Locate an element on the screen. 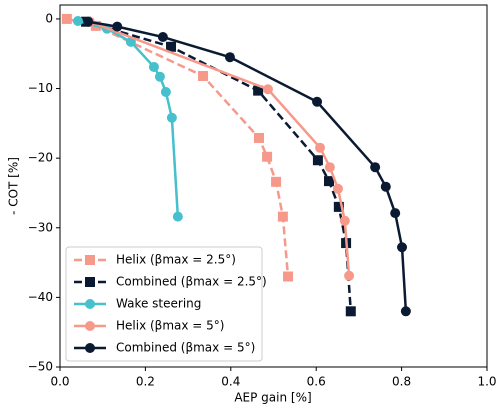 The height and width of the screenshot is (415, 500). legend-label: Combined (βmax = 2.5°) is located at coordinates (191, 282).